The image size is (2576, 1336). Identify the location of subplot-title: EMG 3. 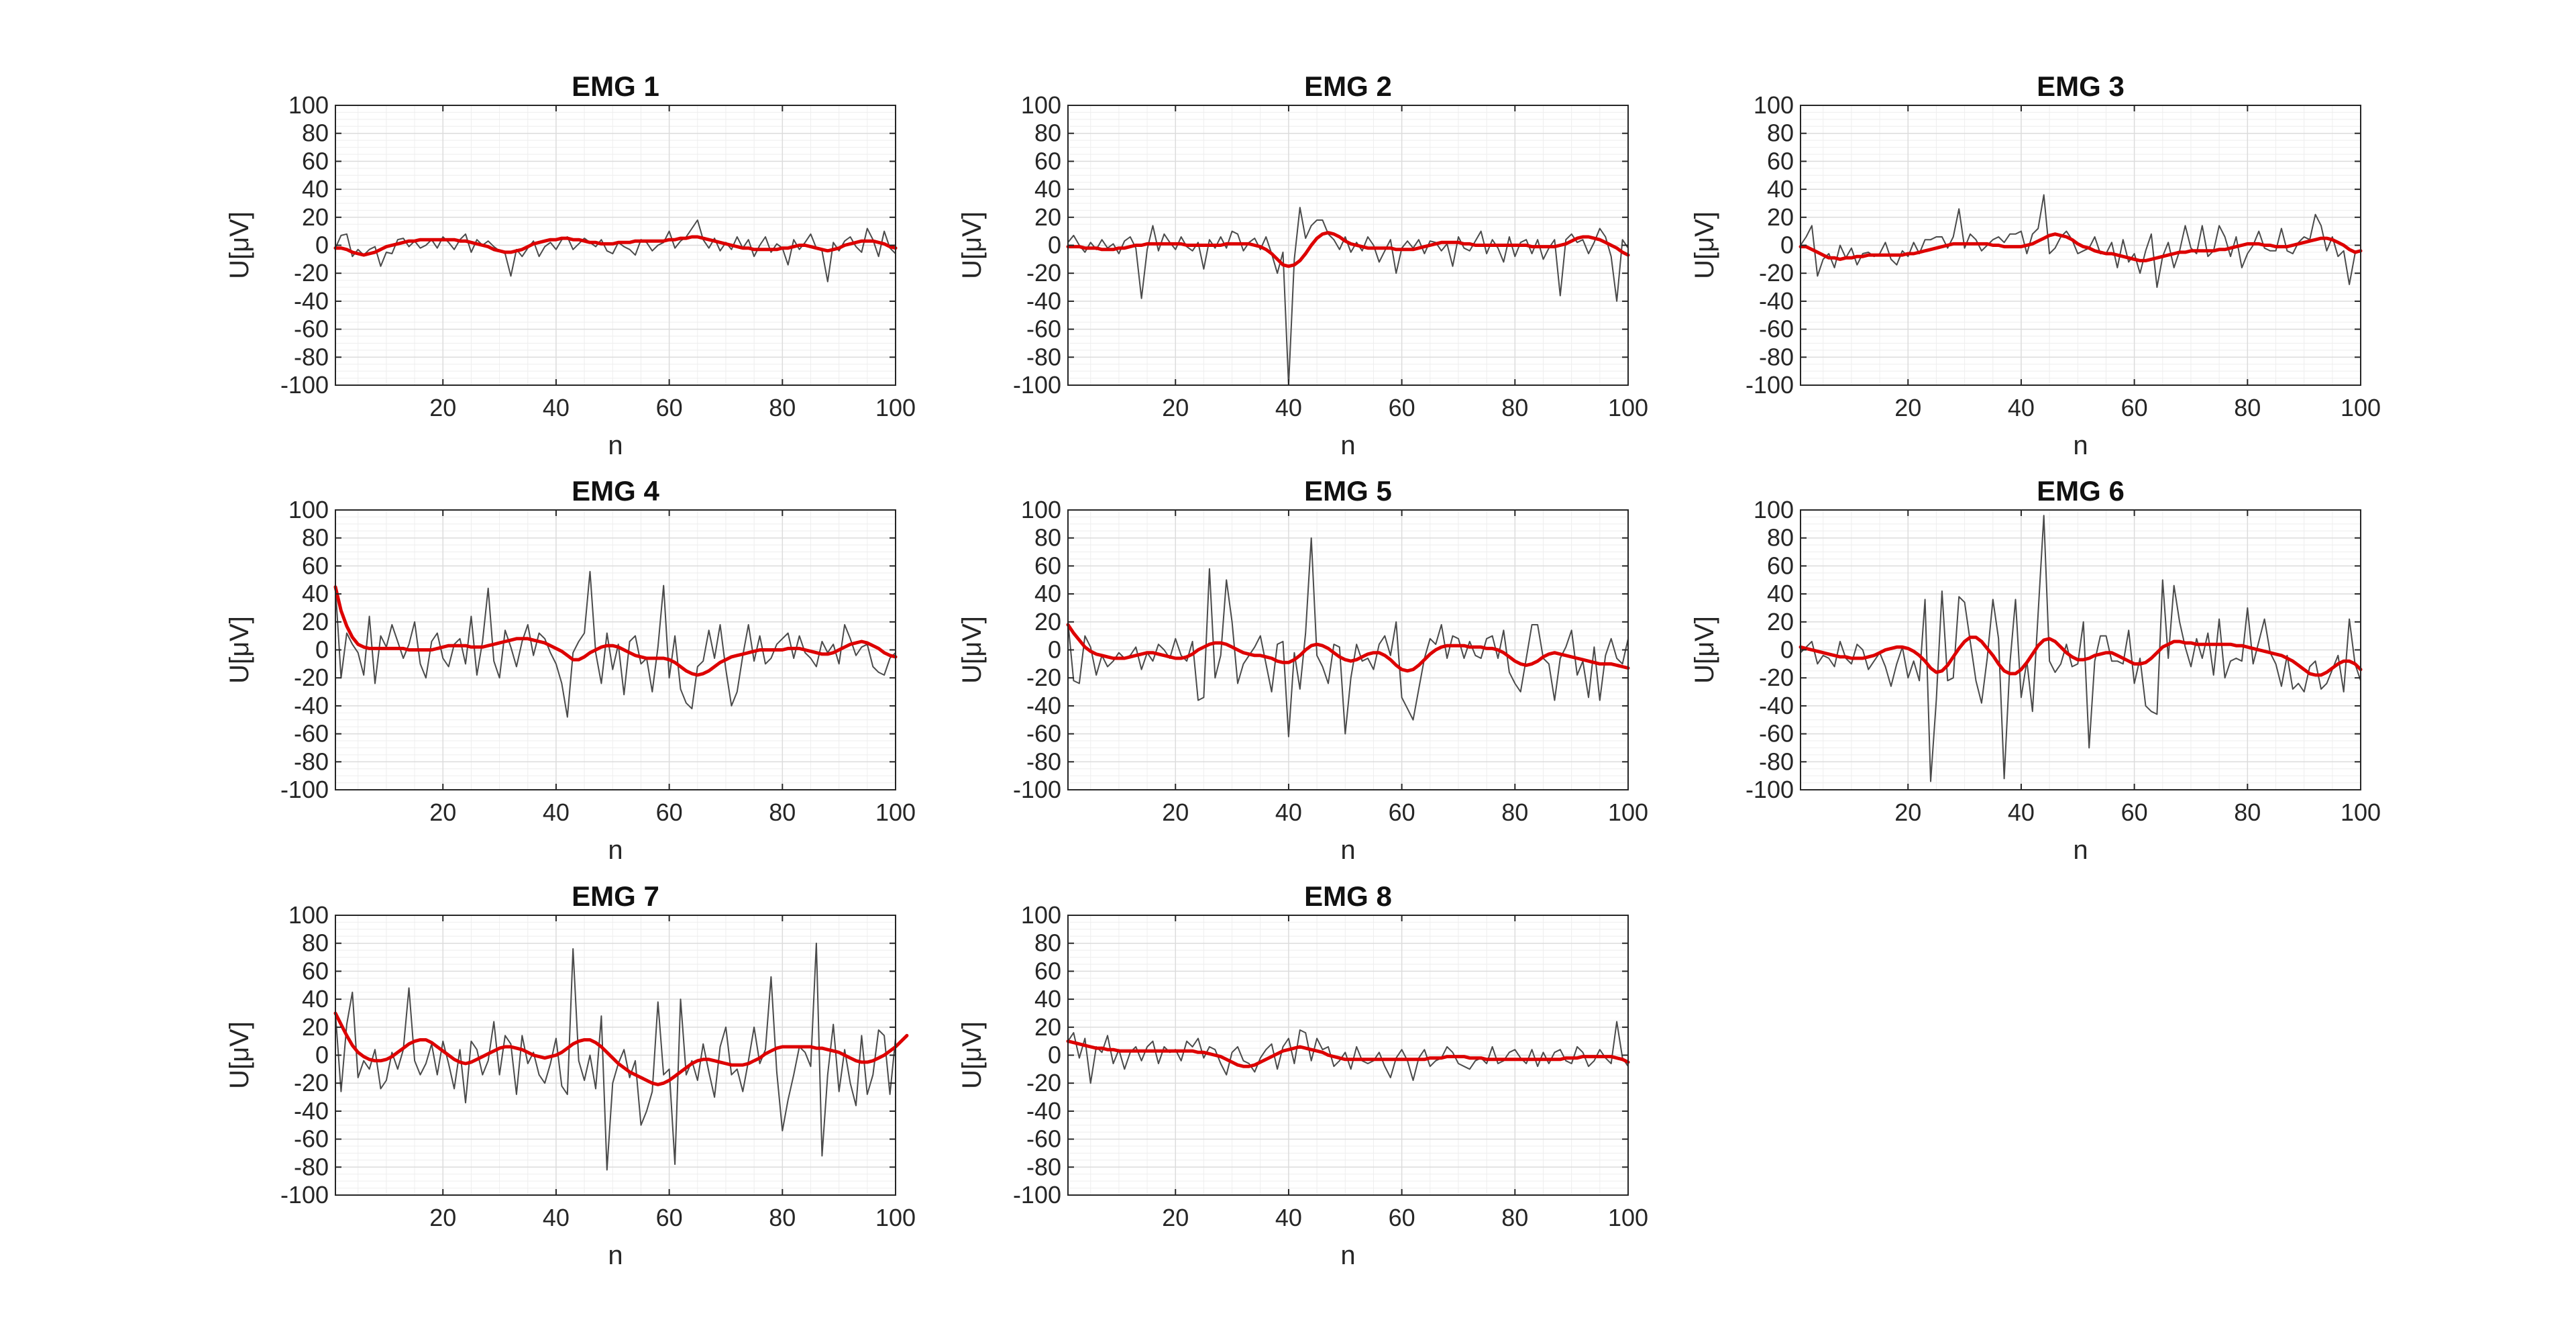
(2081, 86).